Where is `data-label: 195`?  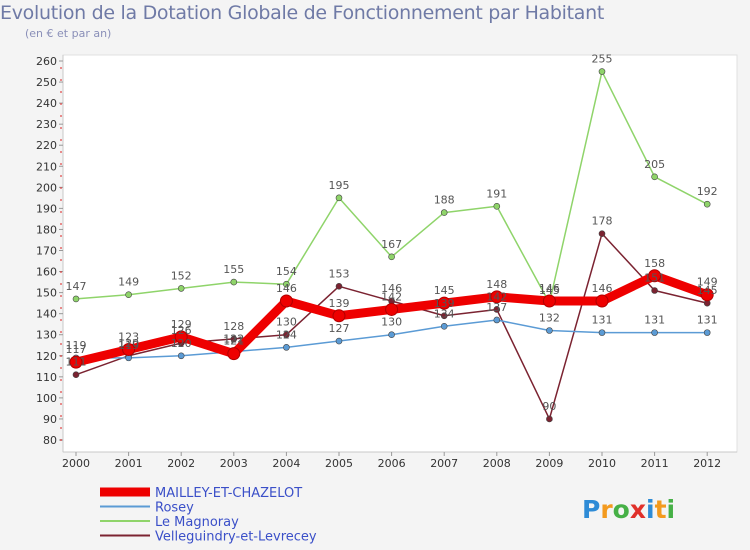 data-label: 195 is located at coordinates (339, 185).